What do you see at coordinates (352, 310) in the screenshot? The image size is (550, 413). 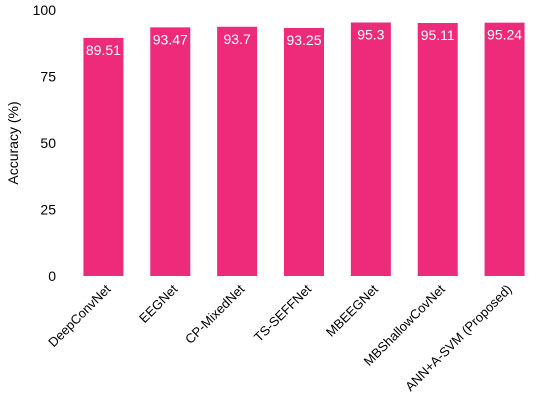 I see `x-tick-label: MBEEGNet` at bounding box center [352, 310].